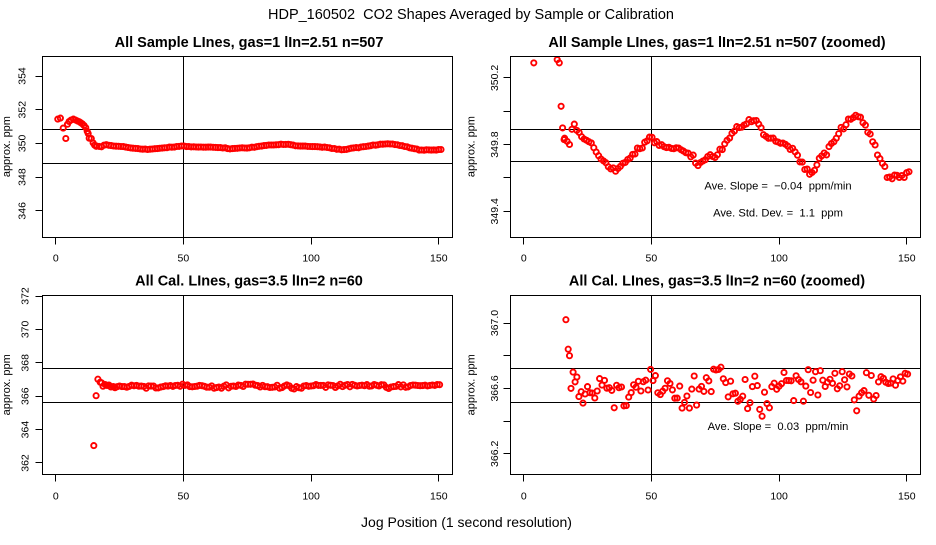 The height and width of the screenshot is (545, 936). Describe the element at coordinates (249, 43) in the screenshot. I see `svg-text:All Sample LInes, gas=1 lIn=2.: All Sample LInes, gas=1 lIn=2.51 n=507` at that location.